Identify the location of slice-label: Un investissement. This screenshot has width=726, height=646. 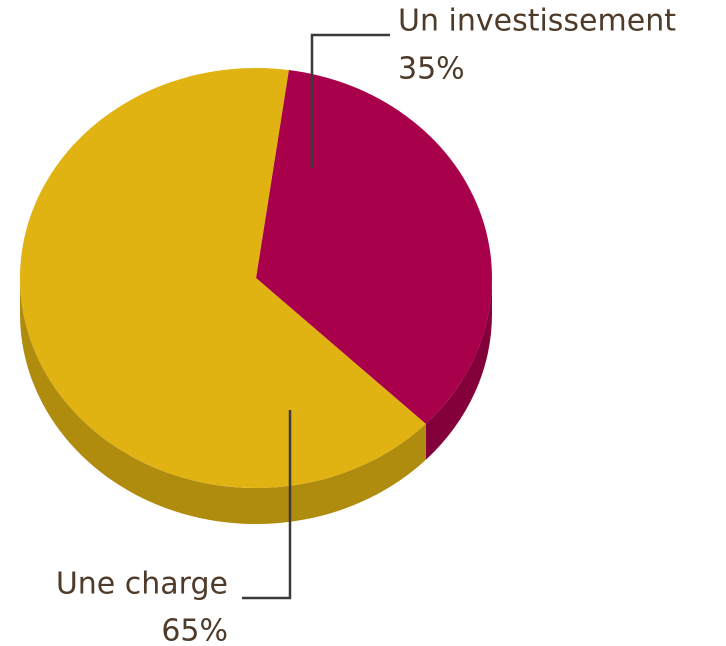
(537, 21).